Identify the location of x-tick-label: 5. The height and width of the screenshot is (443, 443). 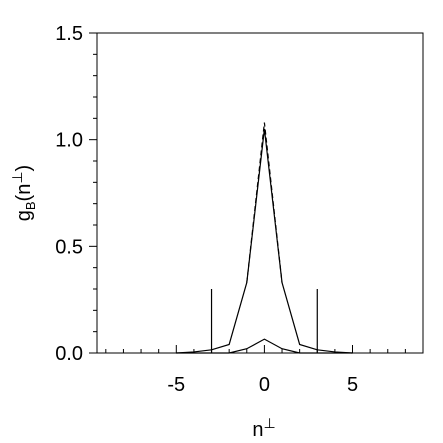
(352, 385).